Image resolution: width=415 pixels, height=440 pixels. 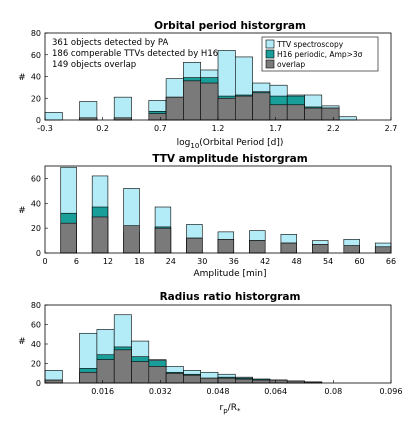 What do you see at coordinates (291, 64) in the screenshot?
I see `legend-label-overlap: overlap` at bounding box center [291, 64].